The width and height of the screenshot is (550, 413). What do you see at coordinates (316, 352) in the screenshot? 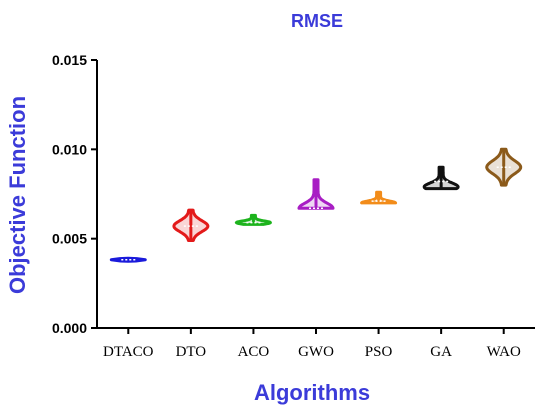
I see `x-tick-label: GWO` at bounding box center [316, 352].